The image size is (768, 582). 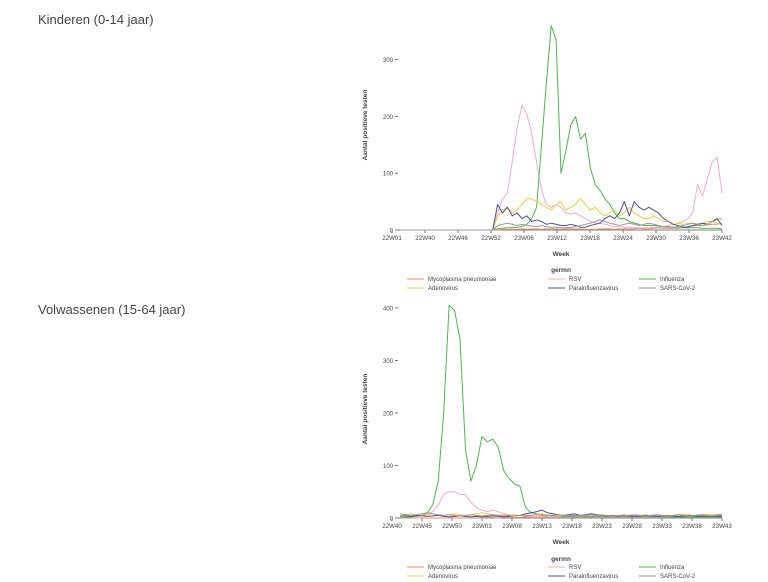 What do you see at coordinates (422, 526) in the screenshot?
I see `x-tick-label: 22W45` at bounding box center [422, 526].